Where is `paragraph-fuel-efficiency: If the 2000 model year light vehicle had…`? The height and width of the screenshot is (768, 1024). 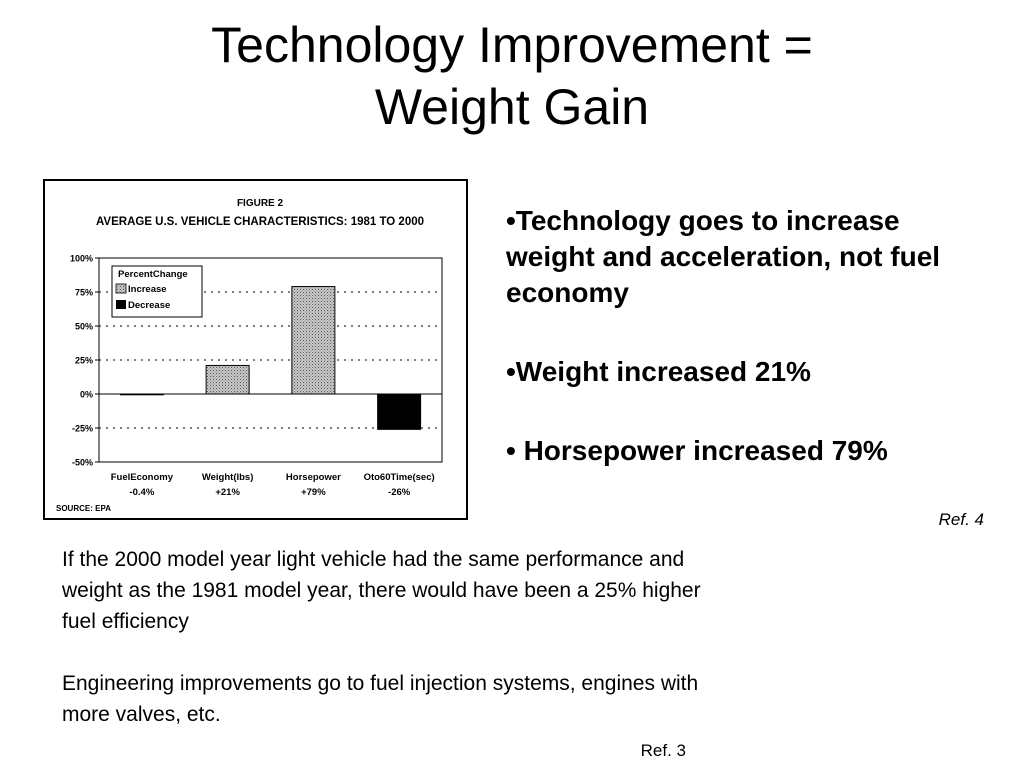
paragraph-fuel-efficiency: If the 2000 model year light vehicle had… is located at coordinates (381, 590).